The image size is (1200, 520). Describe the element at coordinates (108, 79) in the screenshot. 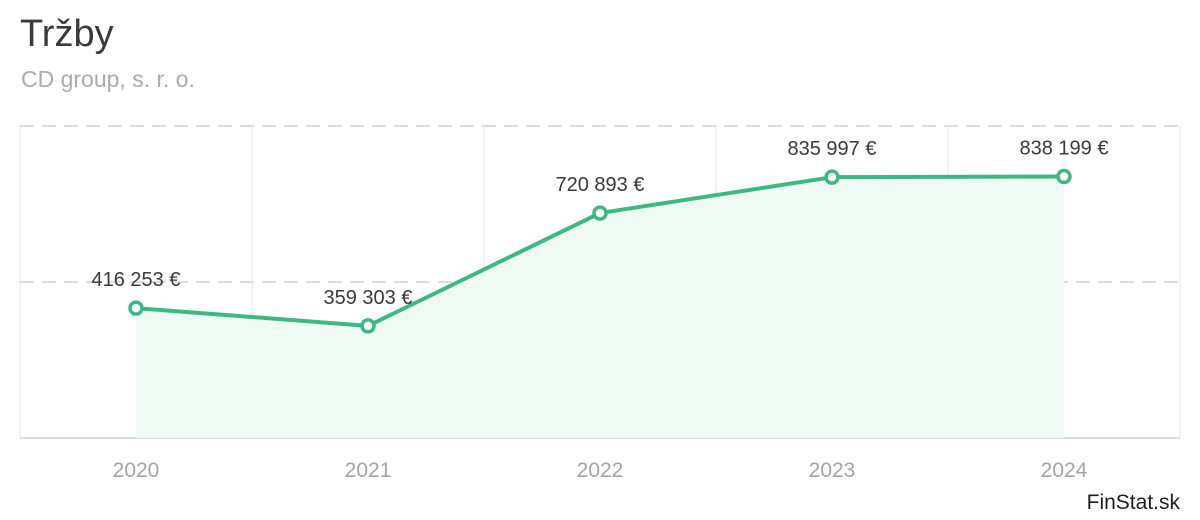

I see `chart-subtitle: CD group, s. r. o.` at that location.